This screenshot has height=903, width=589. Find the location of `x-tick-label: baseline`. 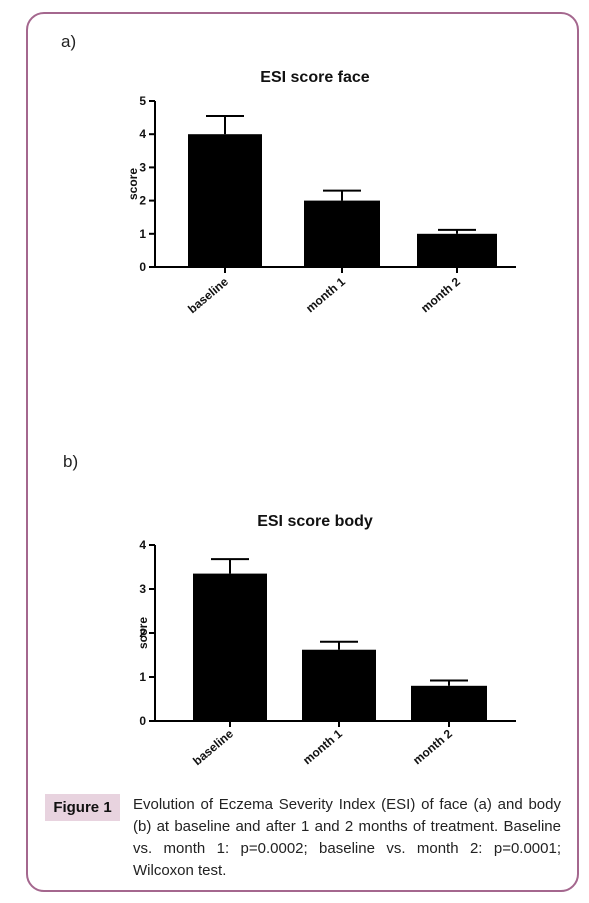

x-tick-label: baseline is located at coordinates (213, 747).